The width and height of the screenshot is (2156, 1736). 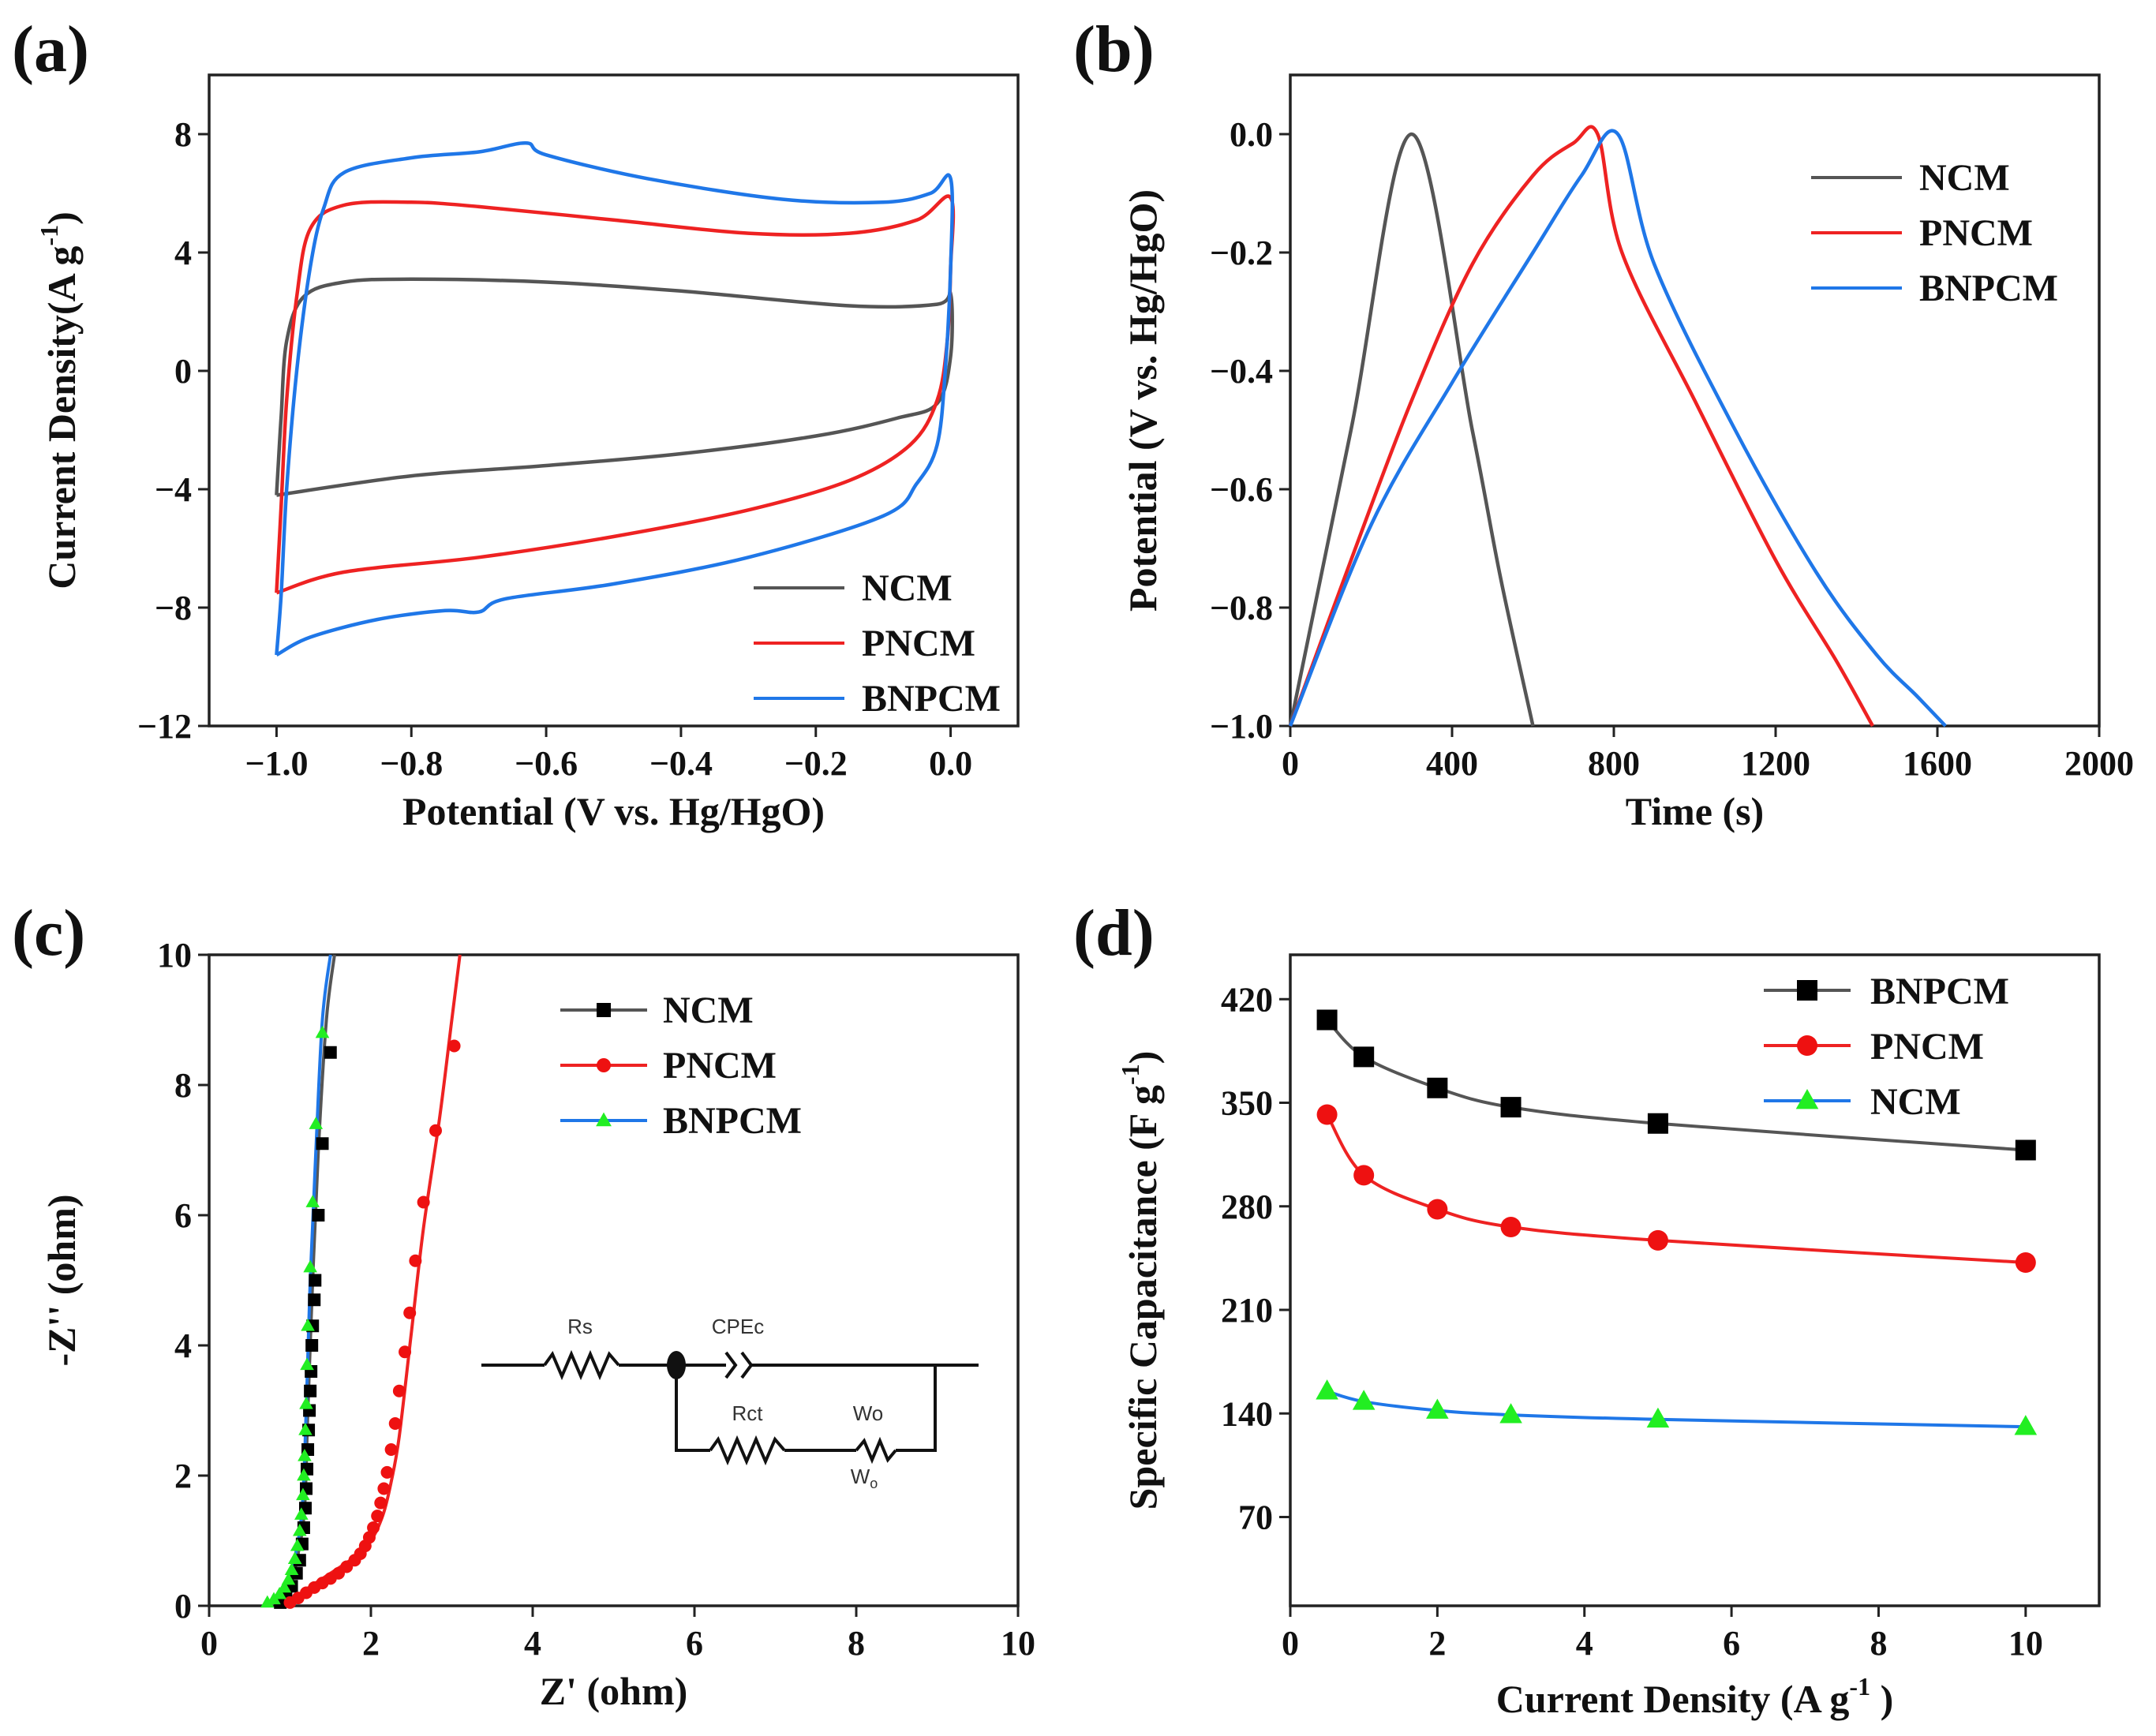 I want to click on circuit-wire, so click(x=916, y=1408).